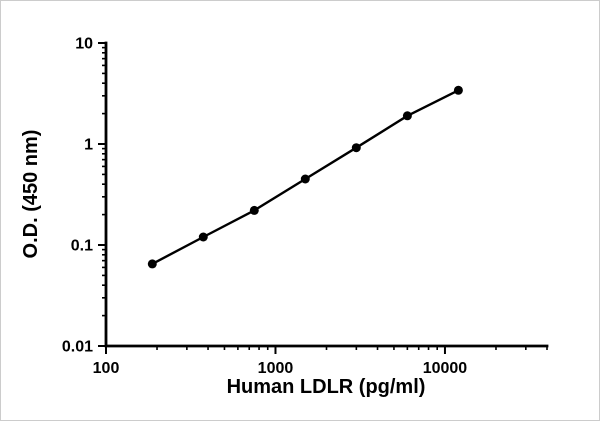  Describe the element at coordinates (276, 368) in the screenshot. I see `x-tick-label: 1000` at that location.